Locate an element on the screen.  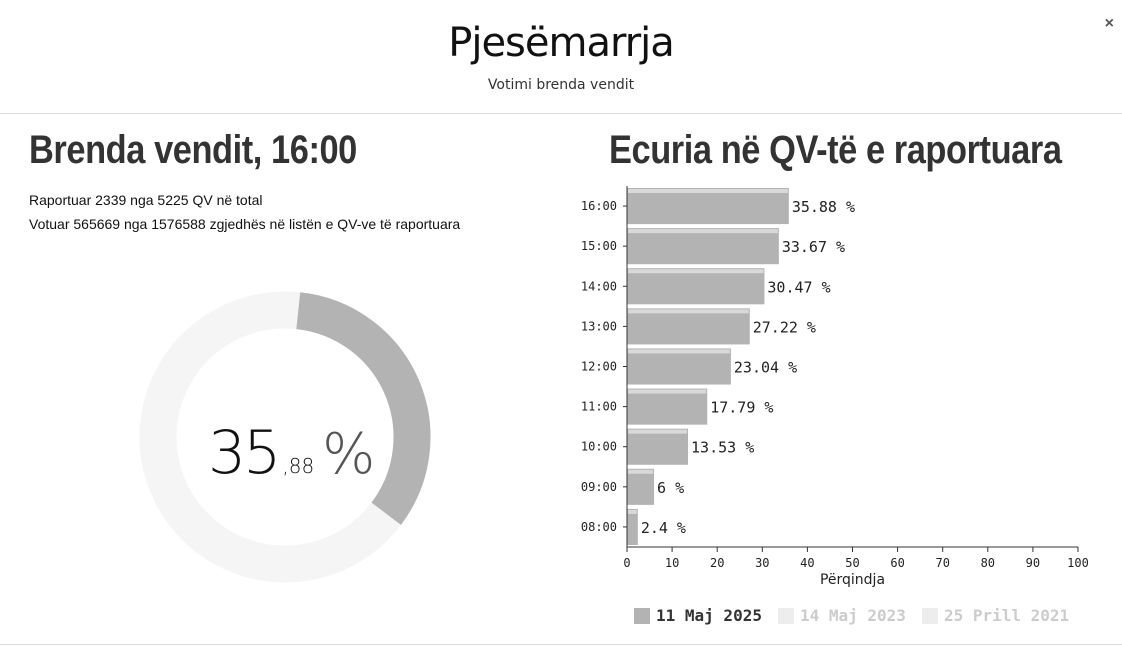
legend-label-2023: 14 Maj 2023 is located at coordinates (852, 615).